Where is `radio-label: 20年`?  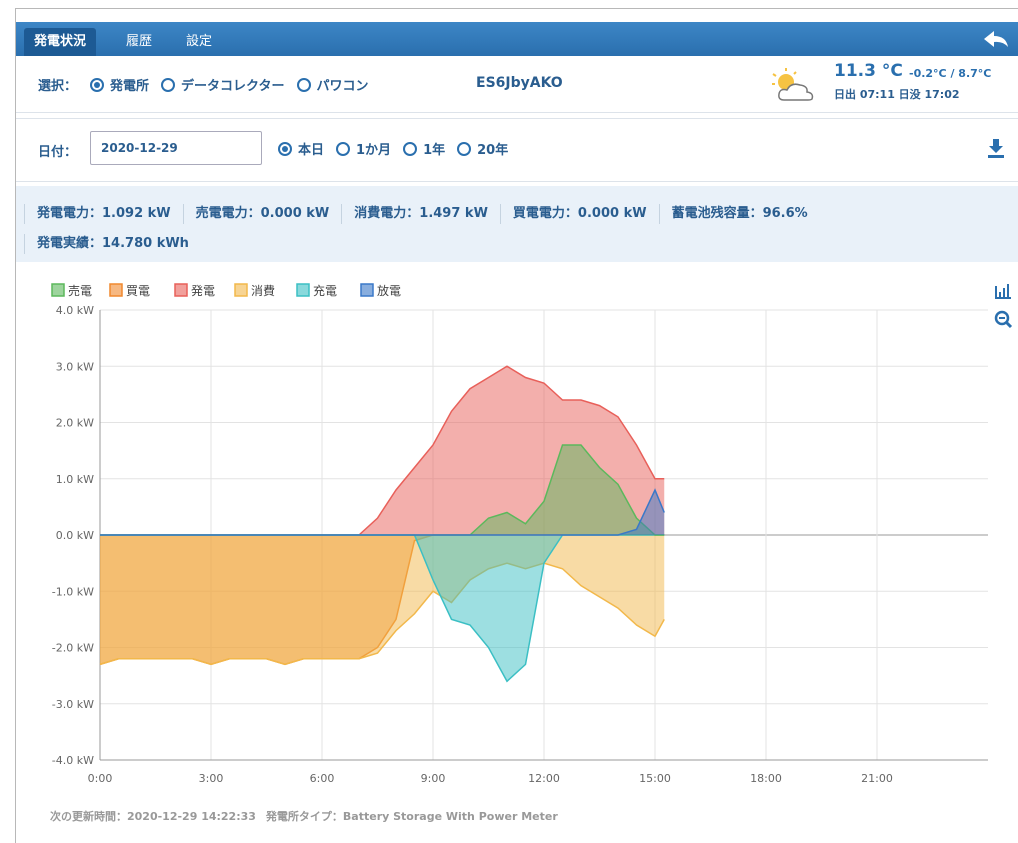
radio-label: 20年 is located at coordinates (493, 150).